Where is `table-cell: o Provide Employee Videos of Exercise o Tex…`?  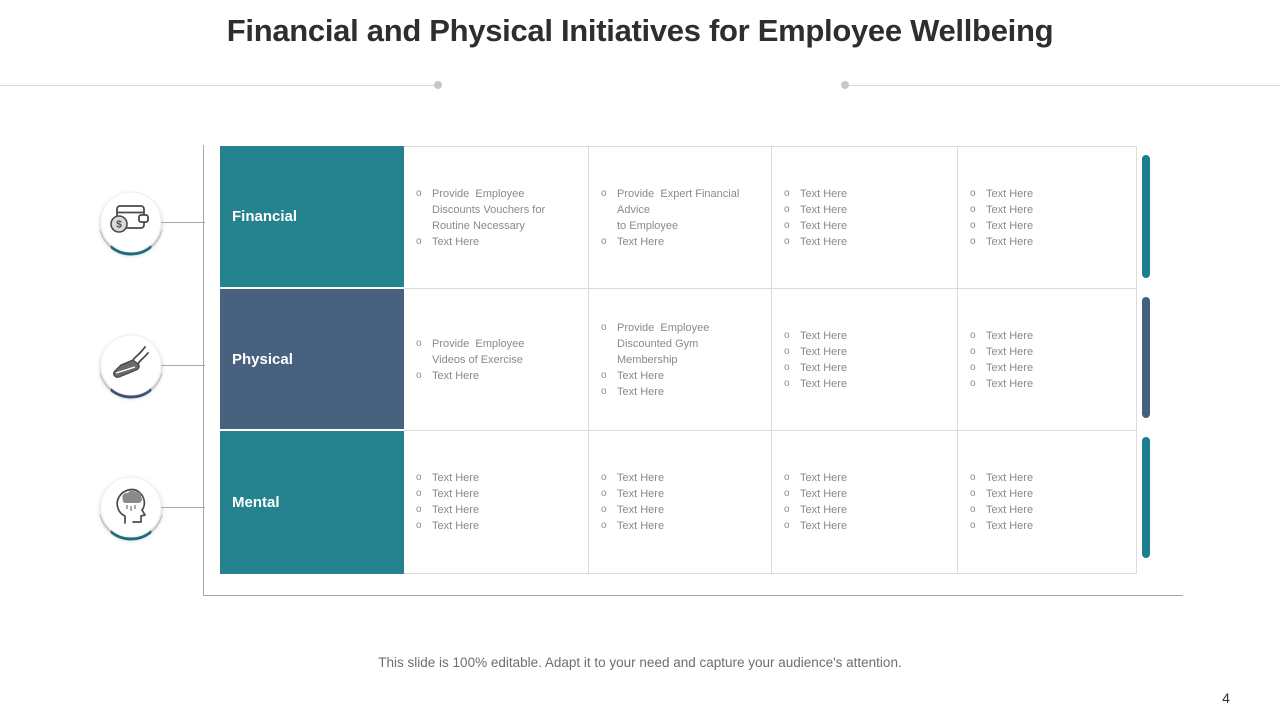
table-cell: o Provide Employee Videos of Exercise o Tex… is located at coordinates (496, 360).